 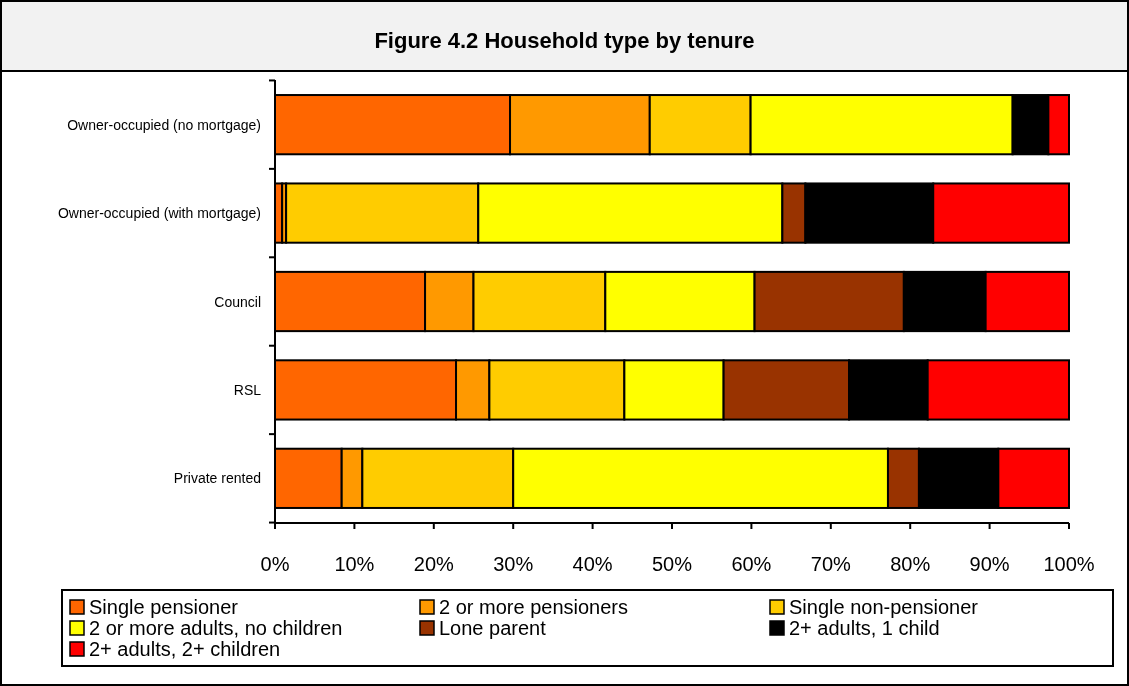 What do you see at coordinates (989, 564) in the screenshot?
I see `x-tick-label: 90%` at bounding box center [989, 564].